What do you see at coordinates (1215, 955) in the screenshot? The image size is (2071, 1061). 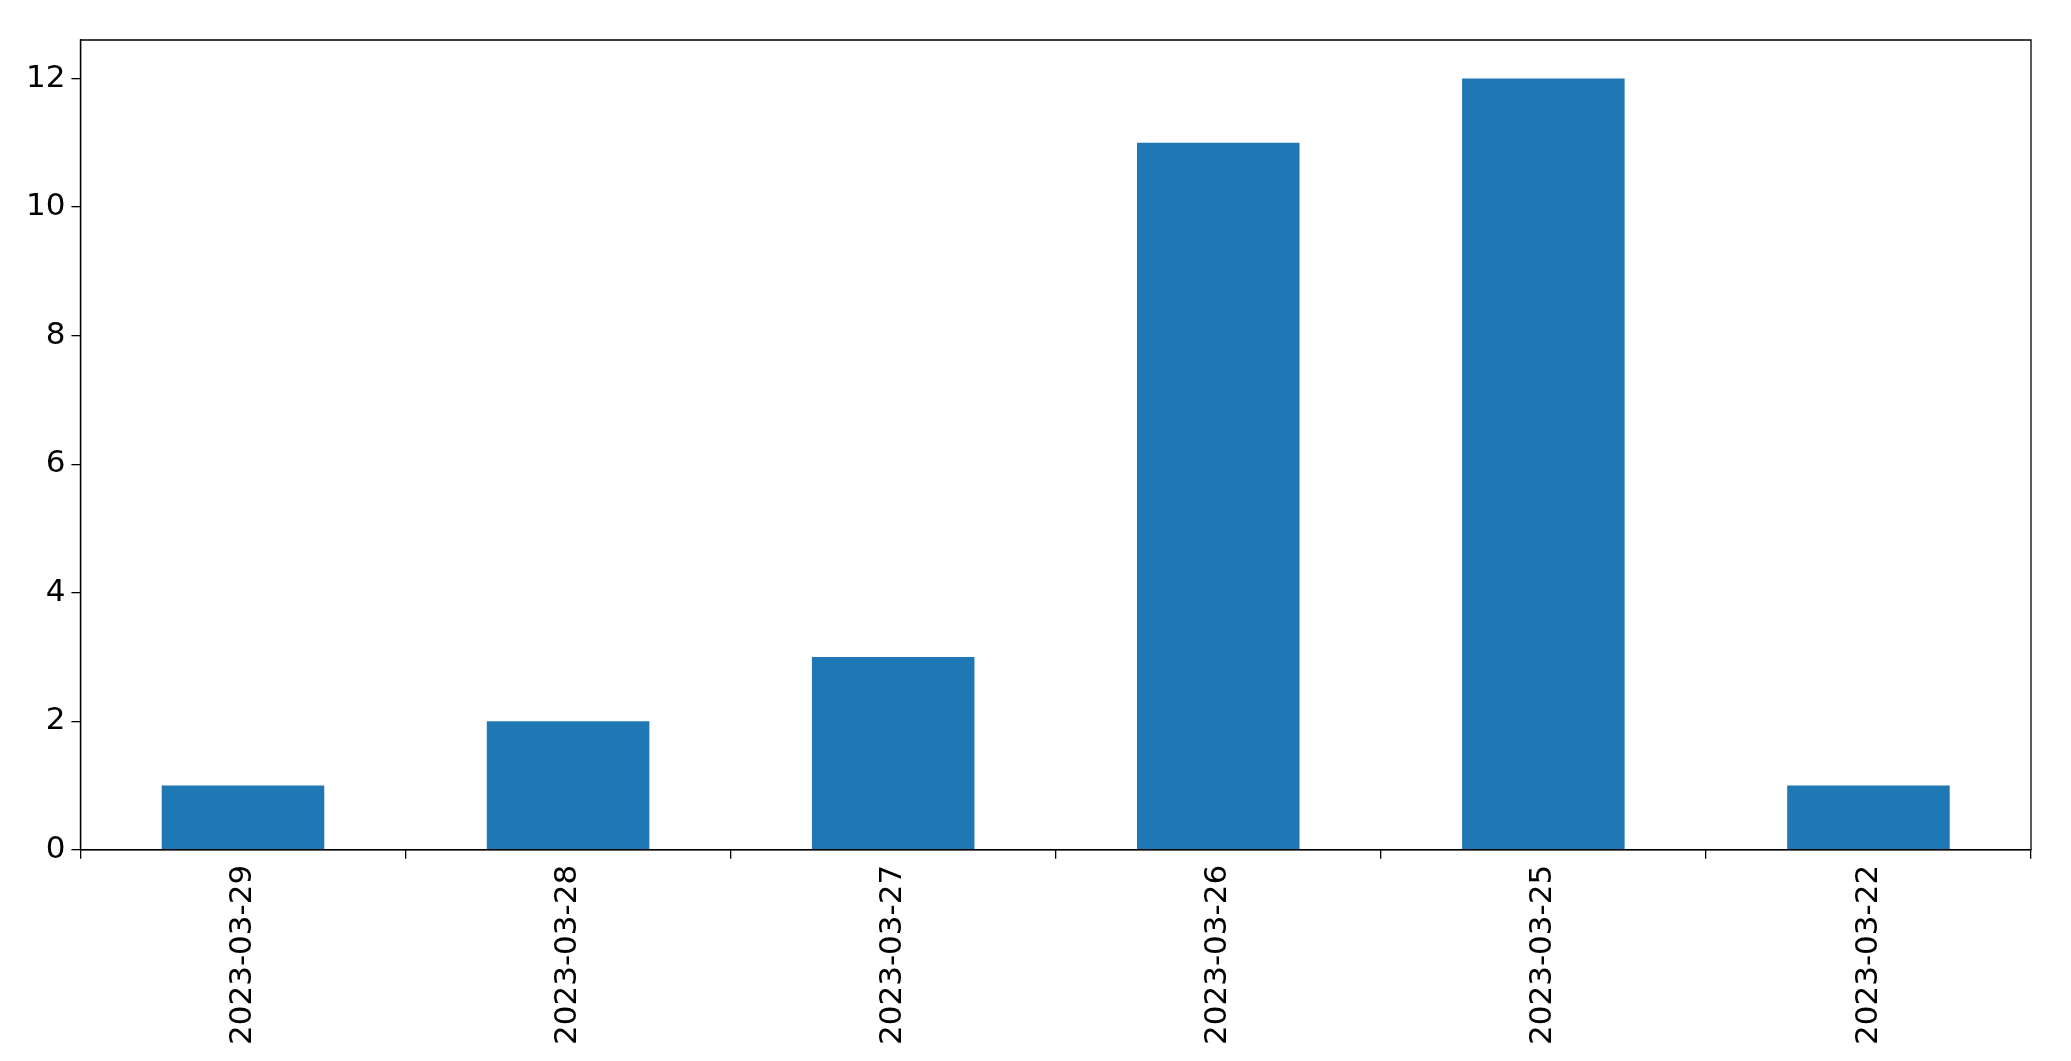 I see `x-tick-label: 2023-03-26` at bounding box center [1215, 955].